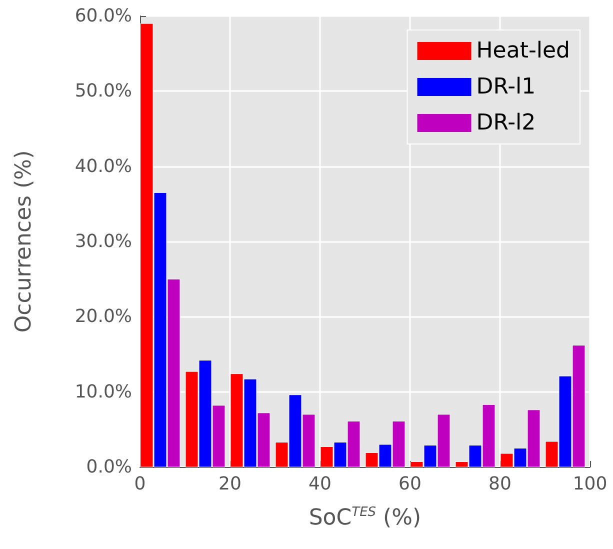  What do you see at coordinates (320, 484) in the screenshot?
I see `x-tick-label: 40` at bounding box center [320, 484].